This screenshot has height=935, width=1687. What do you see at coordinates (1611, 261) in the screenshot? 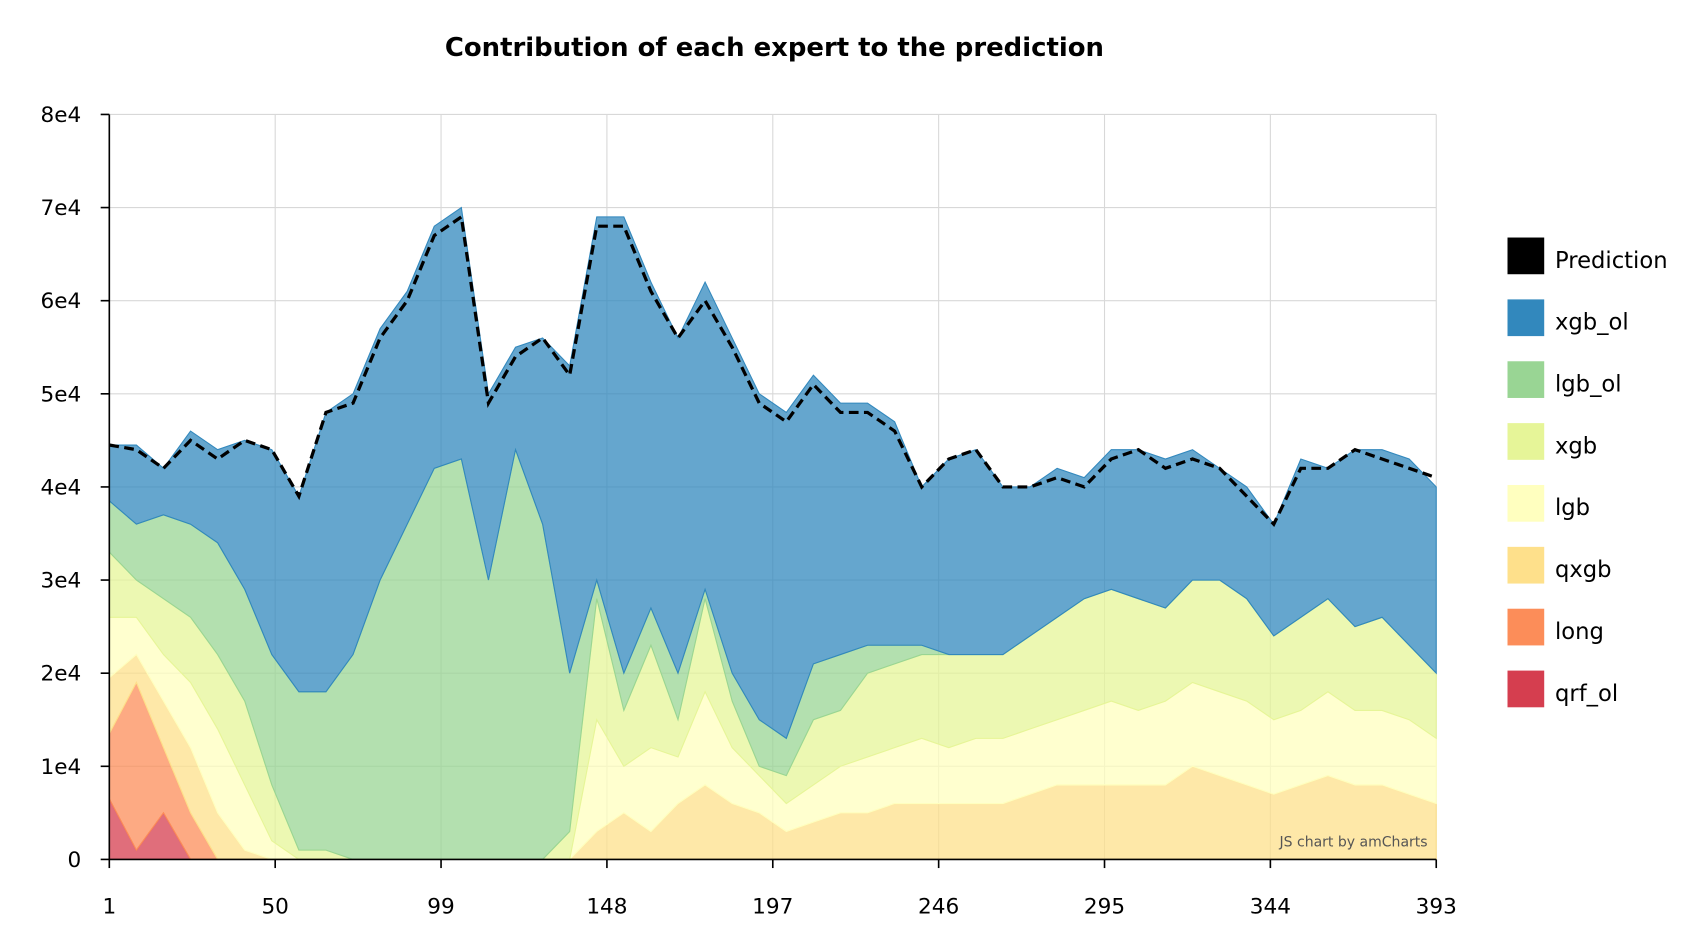
I see `legend-label: Prediction` at bounding box center [1611, 261].